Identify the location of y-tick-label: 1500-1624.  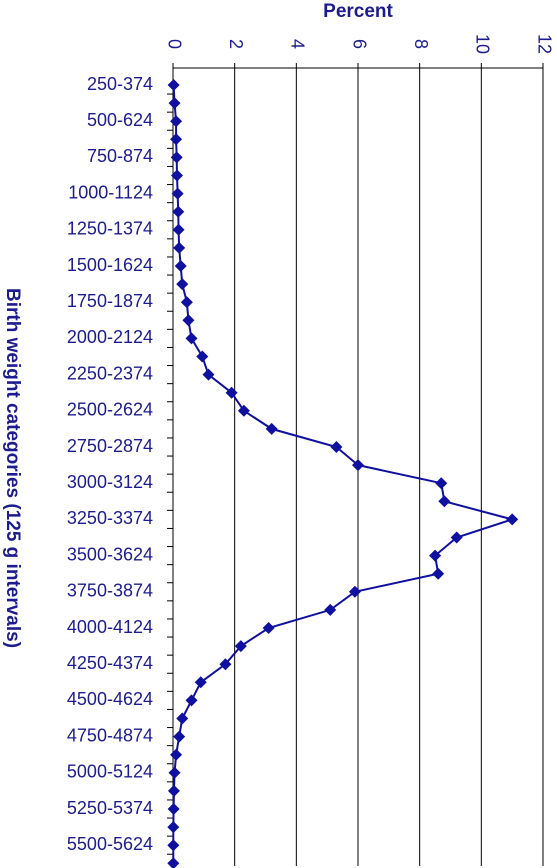
(110, 265).